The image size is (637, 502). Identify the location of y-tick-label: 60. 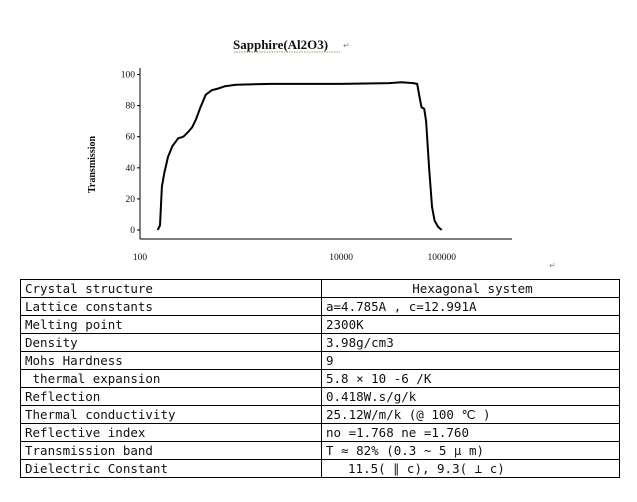
(131, 138).